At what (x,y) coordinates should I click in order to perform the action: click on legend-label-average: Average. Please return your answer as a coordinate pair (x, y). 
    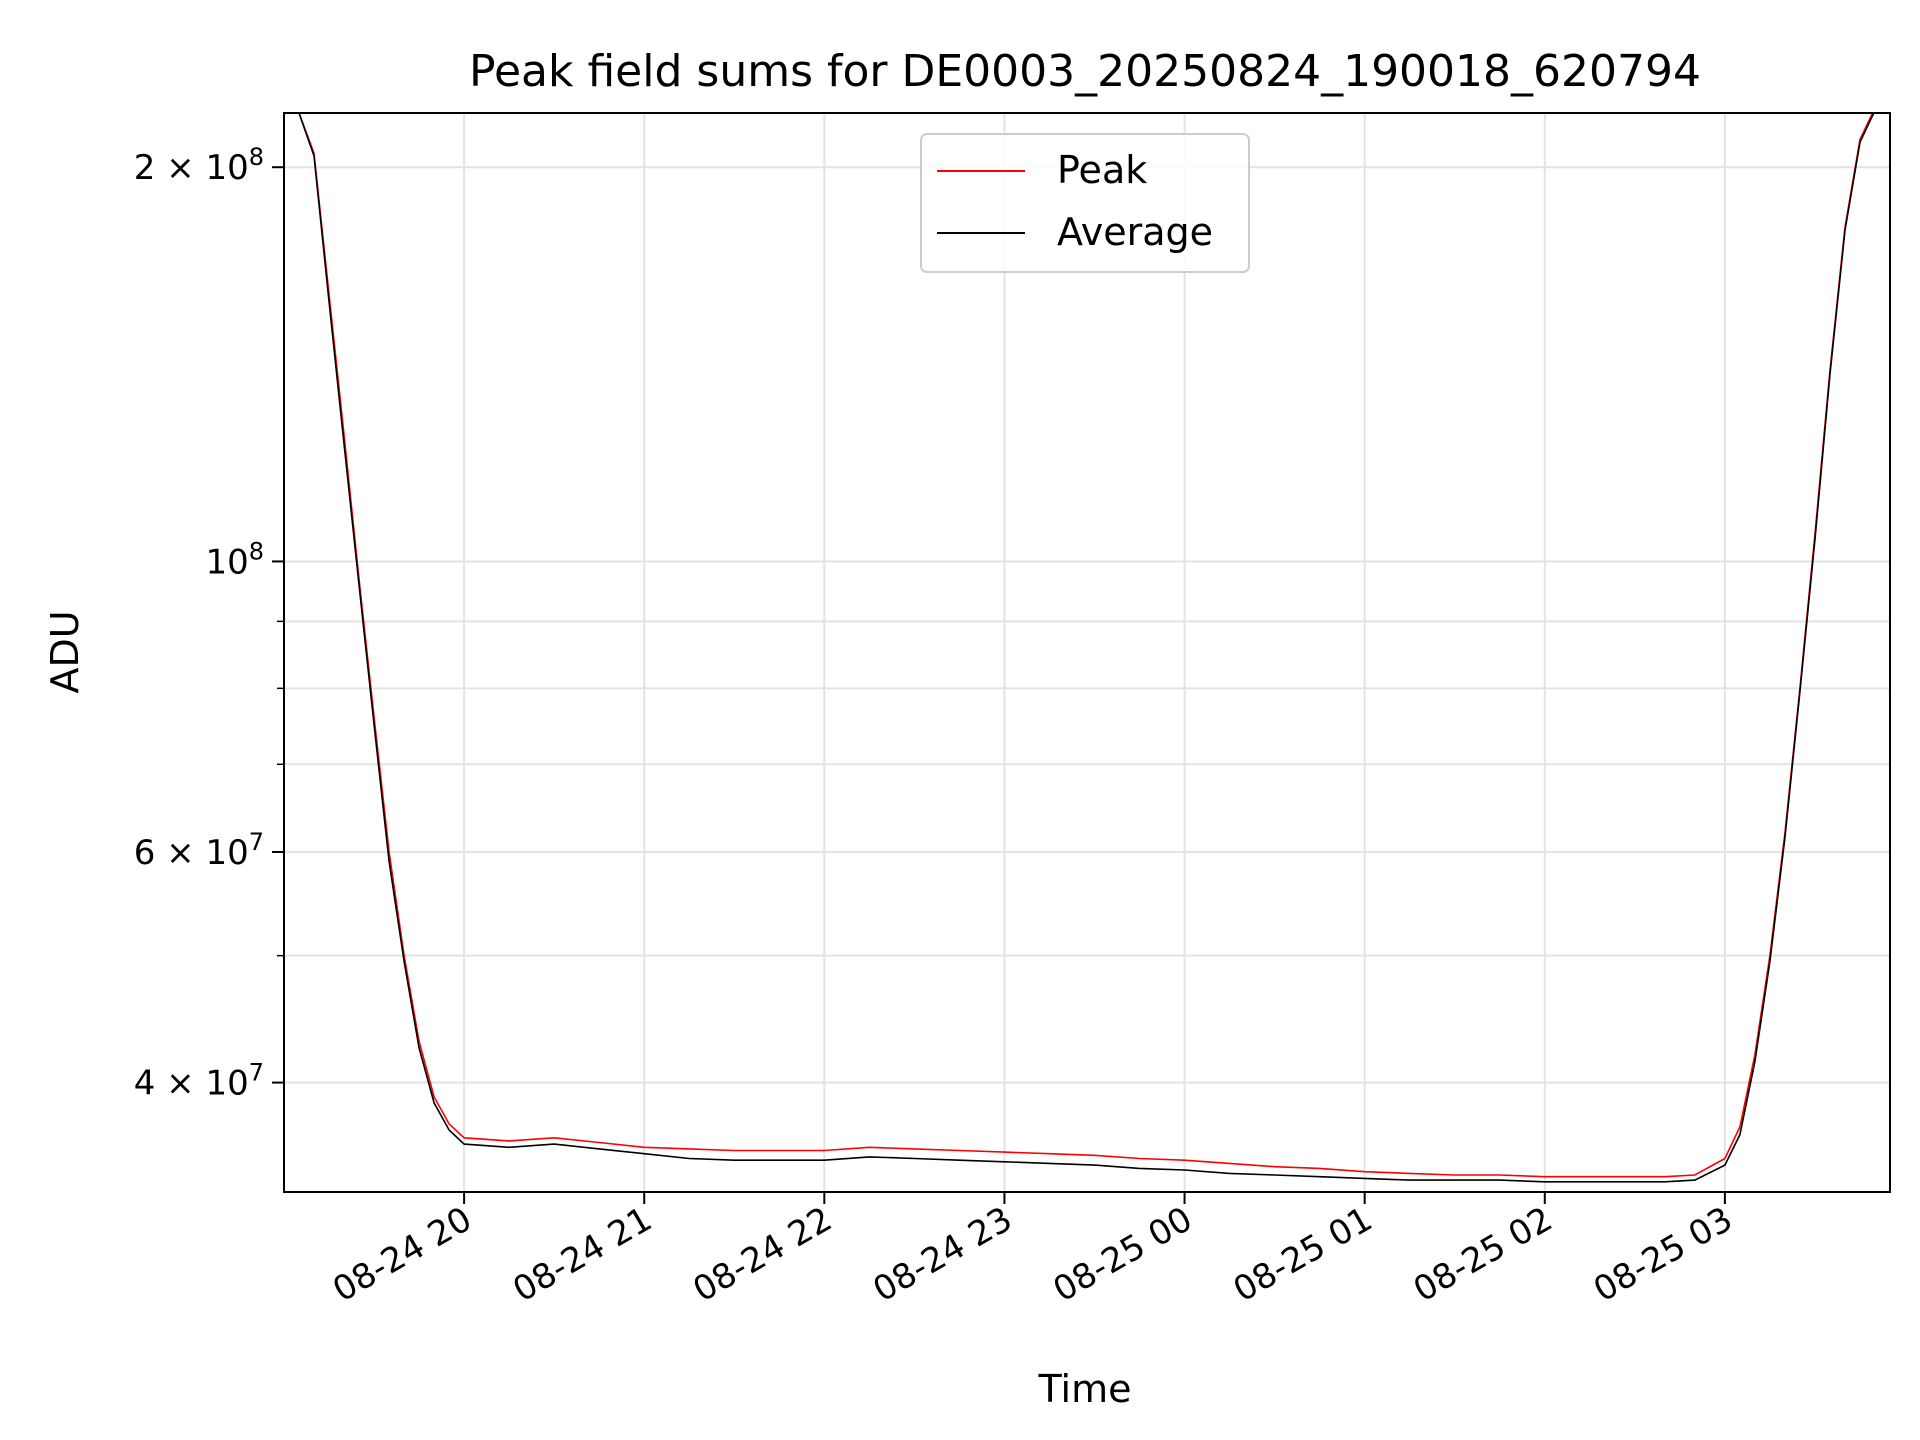
    Looking at the image, I should click on (1135, 232).